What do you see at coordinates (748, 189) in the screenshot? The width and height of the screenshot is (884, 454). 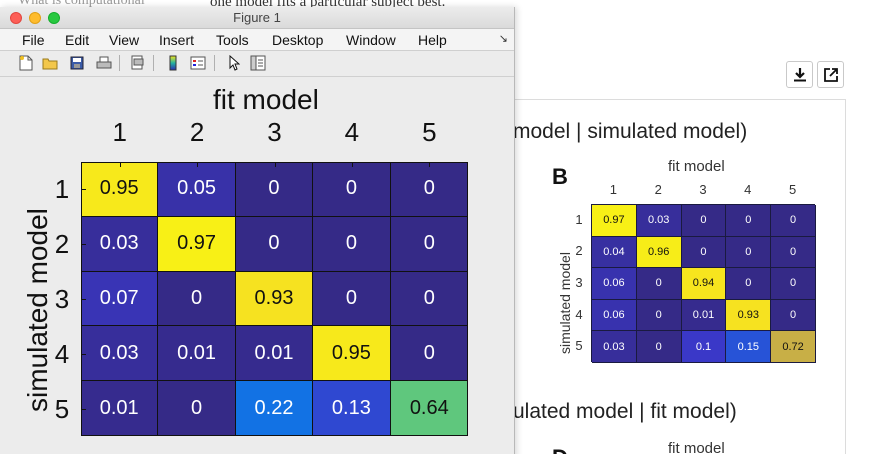 I see `mini-x-tick-label: 4` at bounding box center [748, 189].